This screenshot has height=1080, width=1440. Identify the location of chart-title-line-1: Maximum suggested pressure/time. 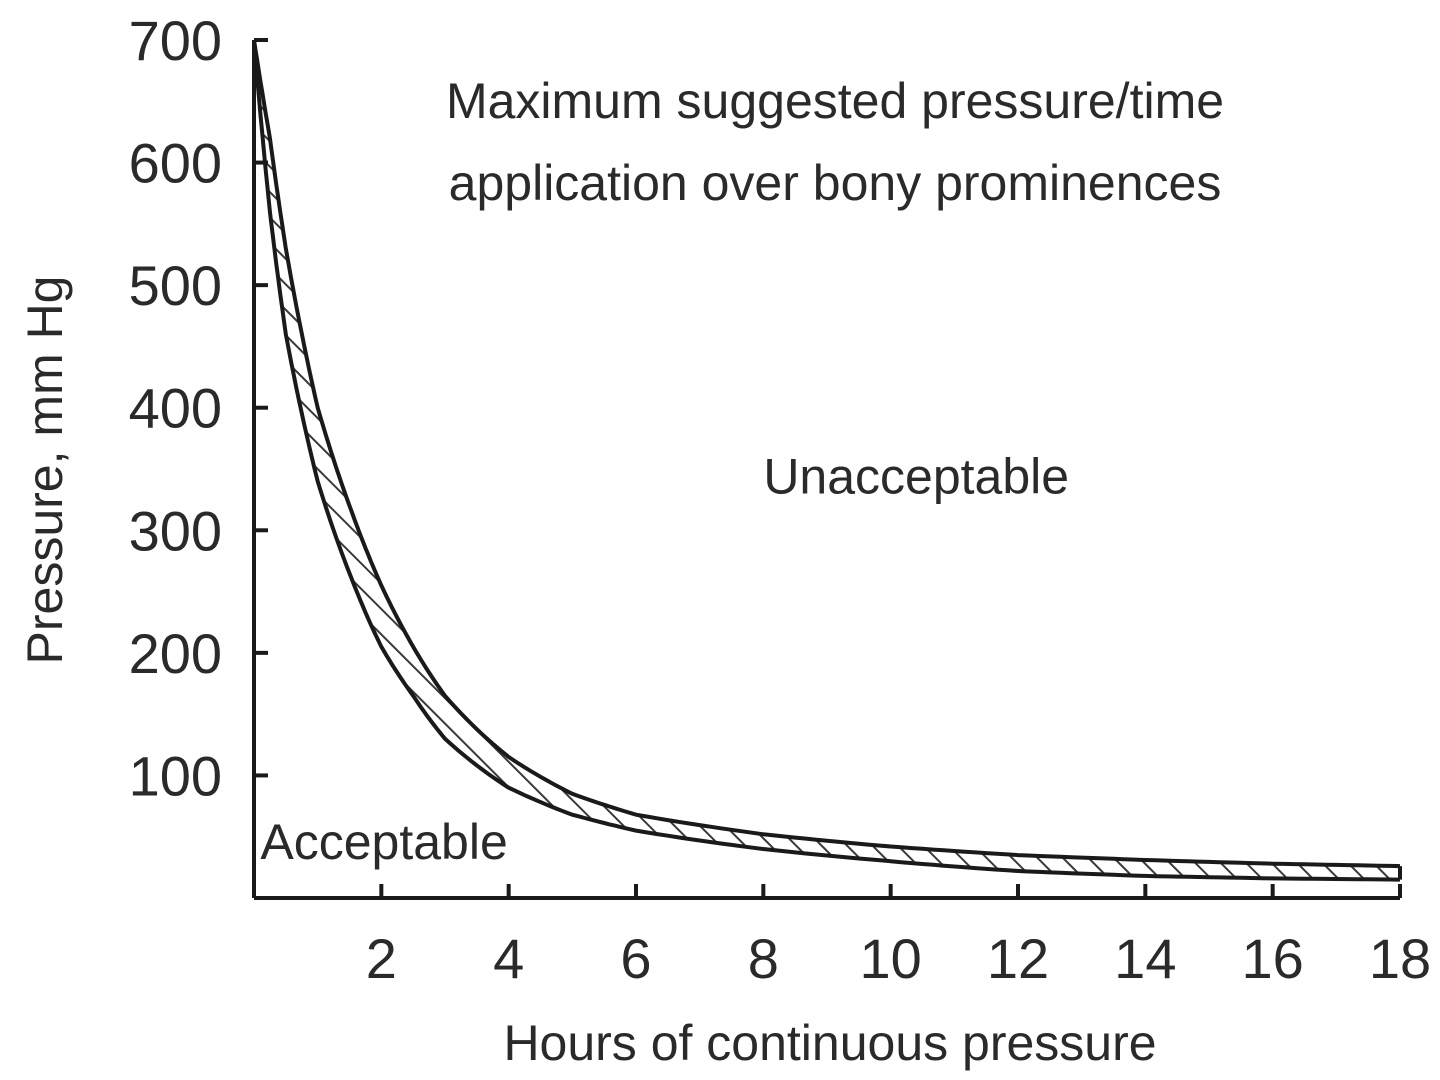
(835, 101).